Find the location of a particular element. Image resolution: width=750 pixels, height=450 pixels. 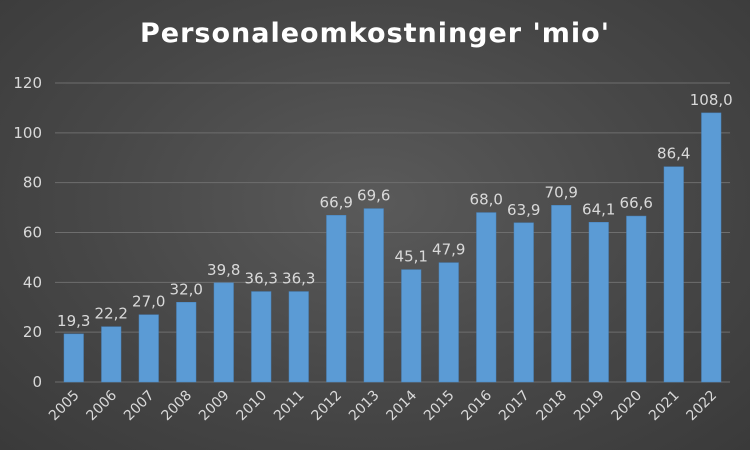

data-label: 66,6 is located at coordinates (636, 203).